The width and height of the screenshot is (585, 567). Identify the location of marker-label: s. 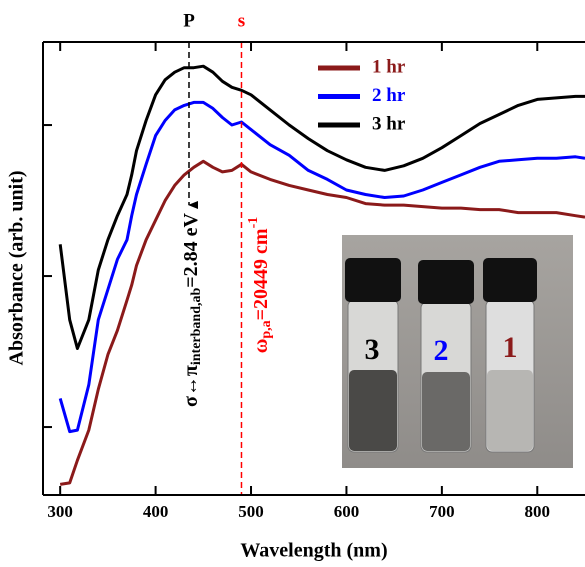
(241, 20).